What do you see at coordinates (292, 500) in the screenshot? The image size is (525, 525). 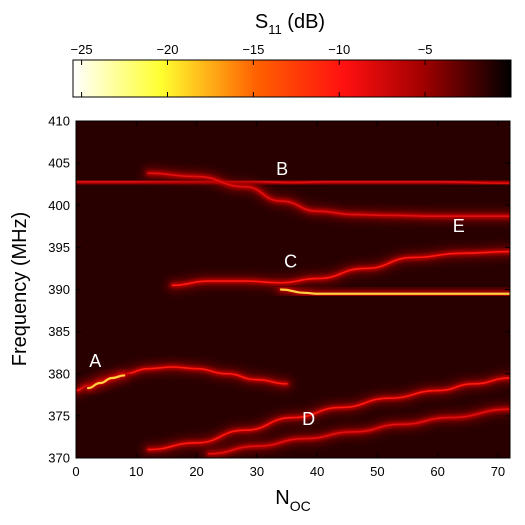 I see `x-axis-title: NOC` at bounding box center [292, 500].